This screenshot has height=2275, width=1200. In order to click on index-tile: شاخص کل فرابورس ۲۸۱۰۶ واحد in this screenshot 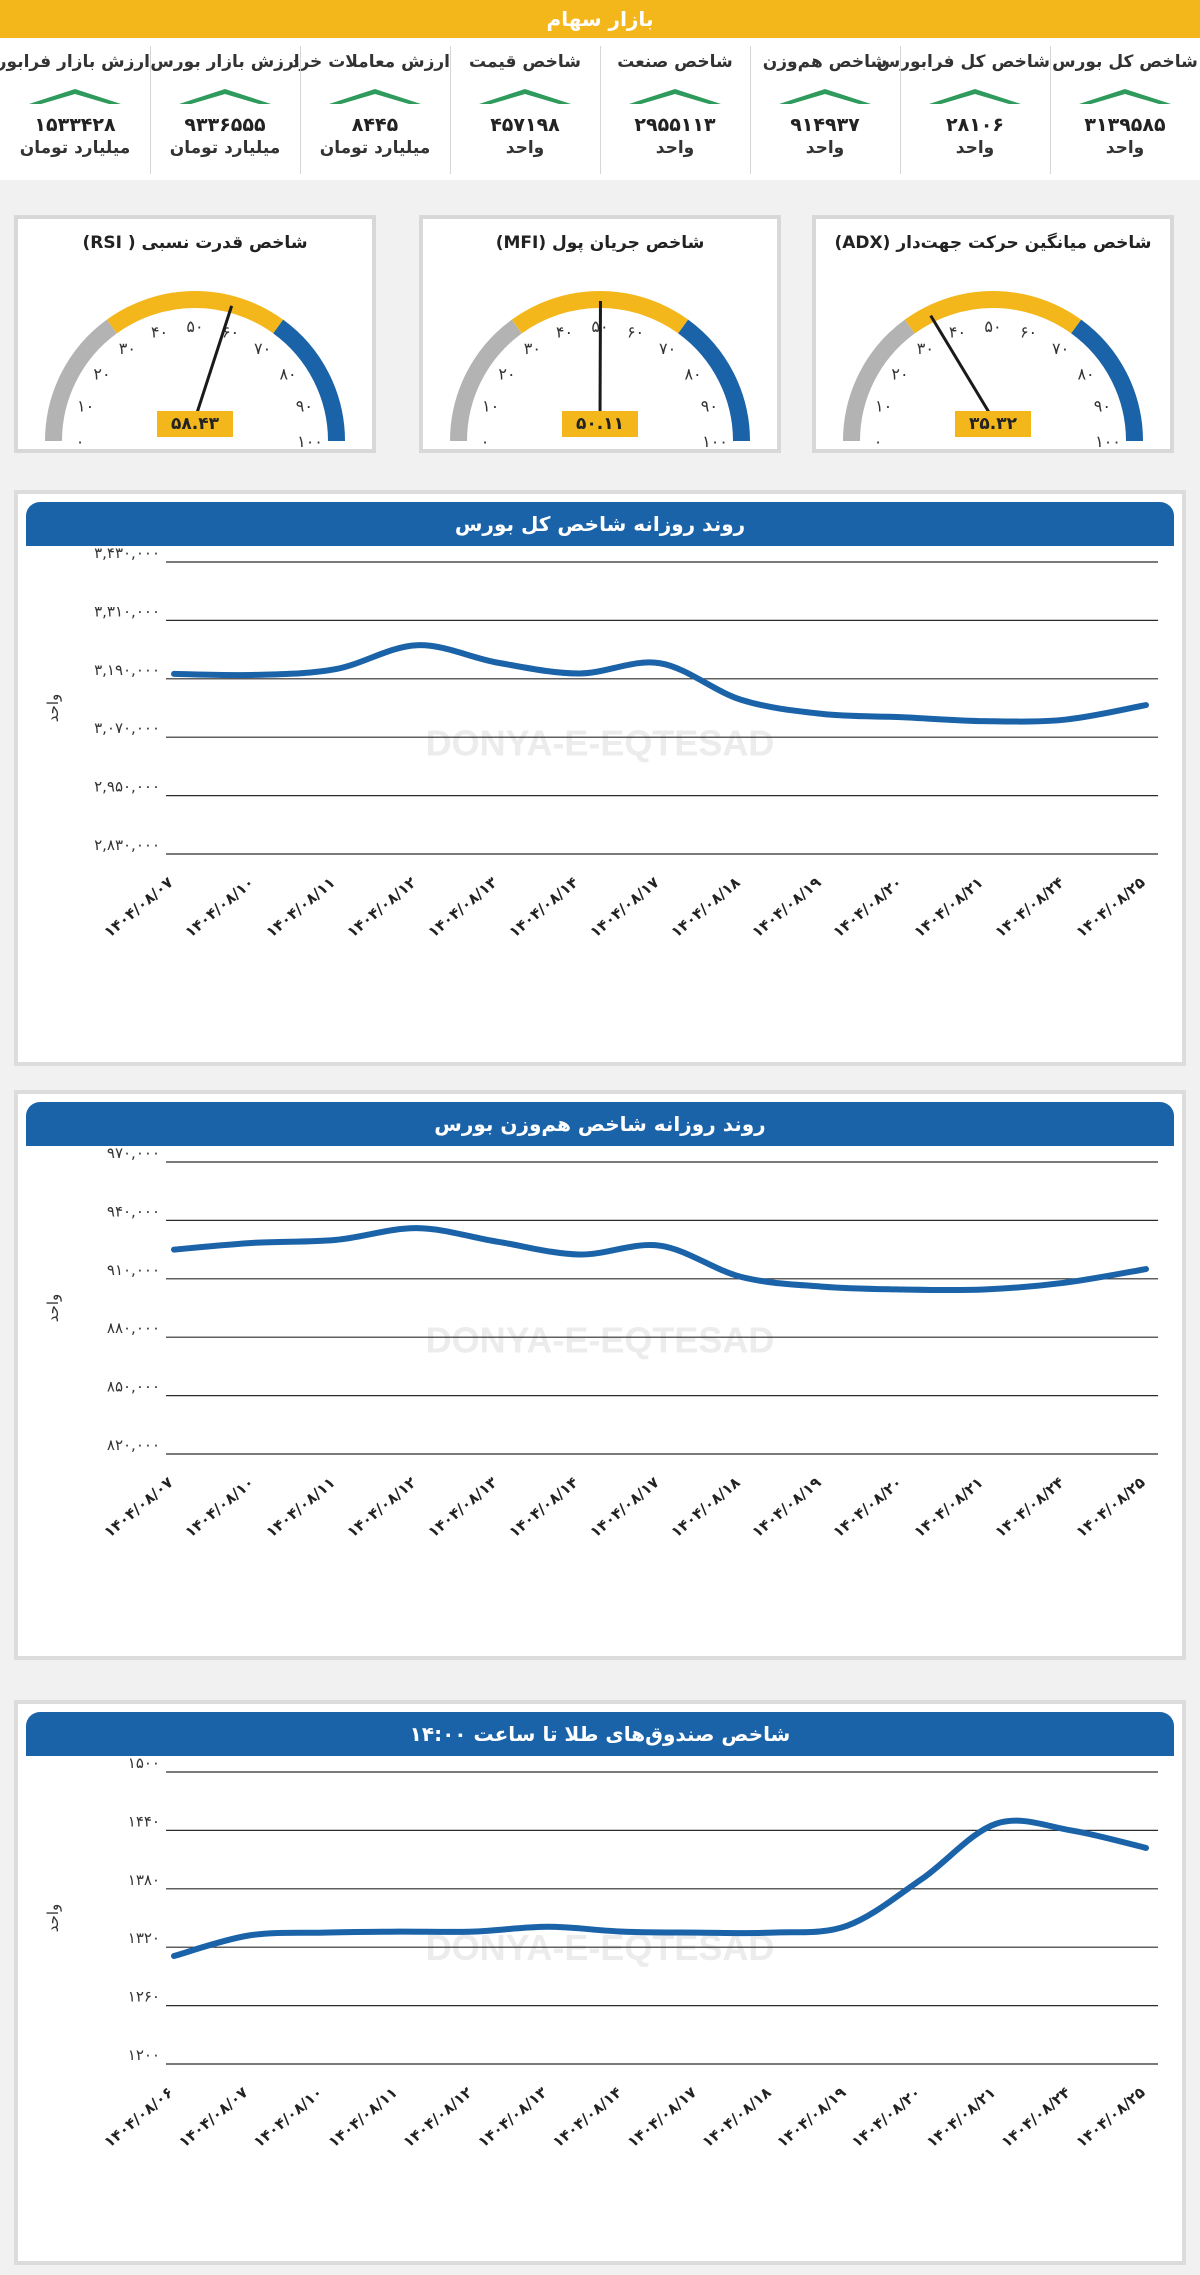, I will do `click(963, 109)`.